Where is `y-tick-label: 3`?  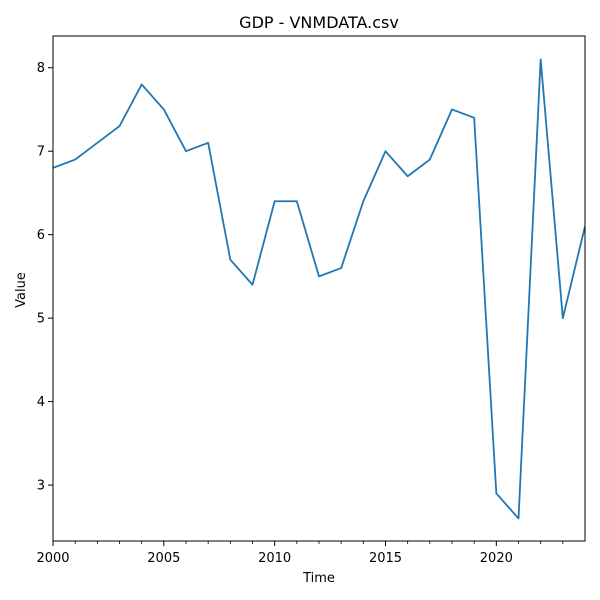
y-tick-label: 3 is located at coordinates (41, 486).